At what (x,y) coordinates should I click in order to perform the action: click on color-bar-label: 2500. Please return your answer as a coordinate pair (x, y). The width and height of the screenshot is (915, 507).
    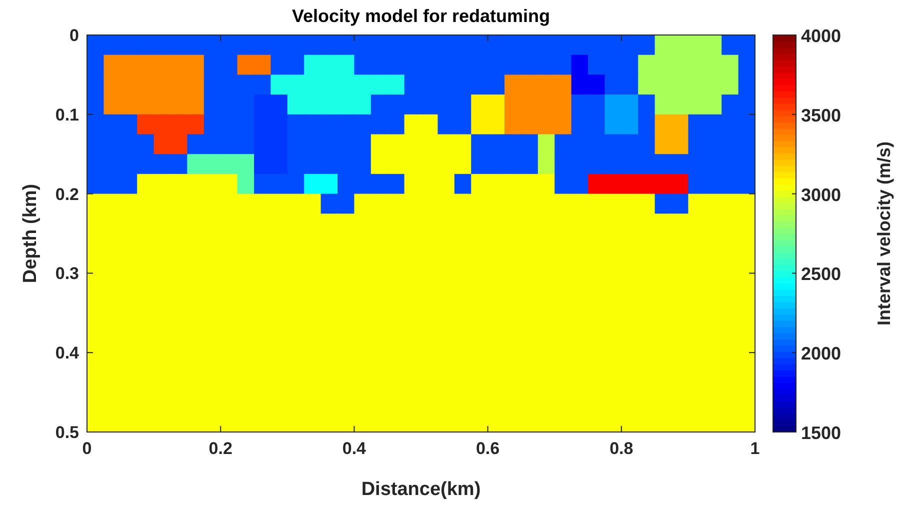
    Looking at the image, I should click on (821, 274).